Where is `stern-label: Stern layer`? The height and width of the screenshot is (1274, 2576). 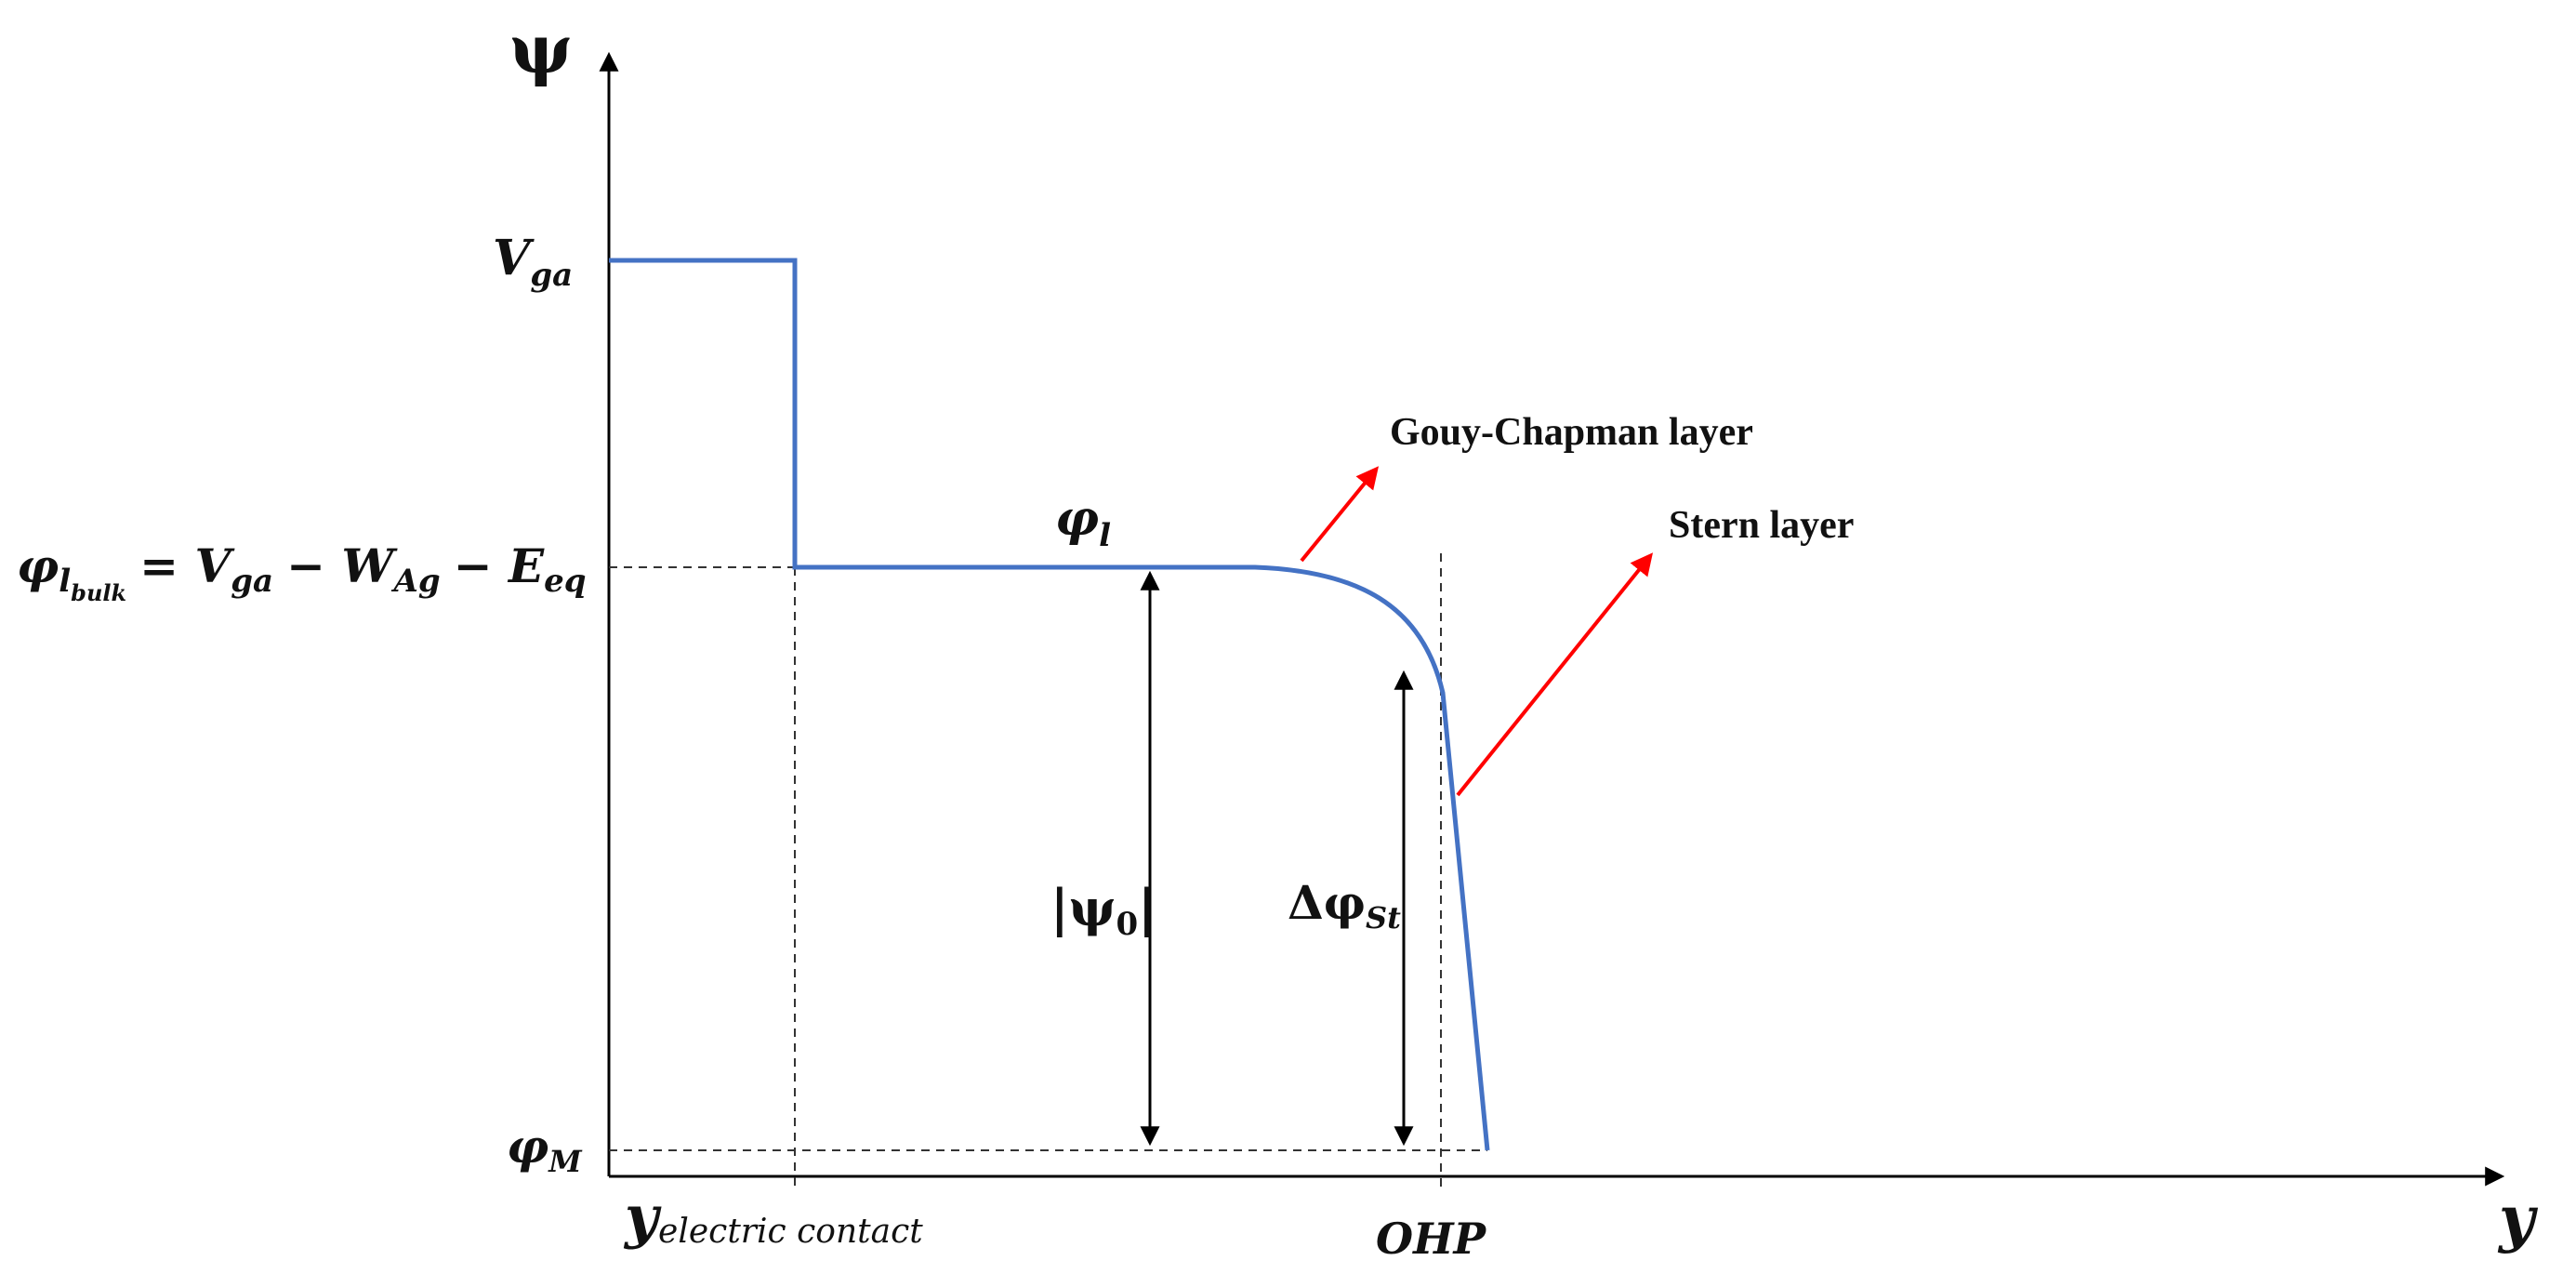 stern-label: Stern layer is located at coordinates (1761, 525).